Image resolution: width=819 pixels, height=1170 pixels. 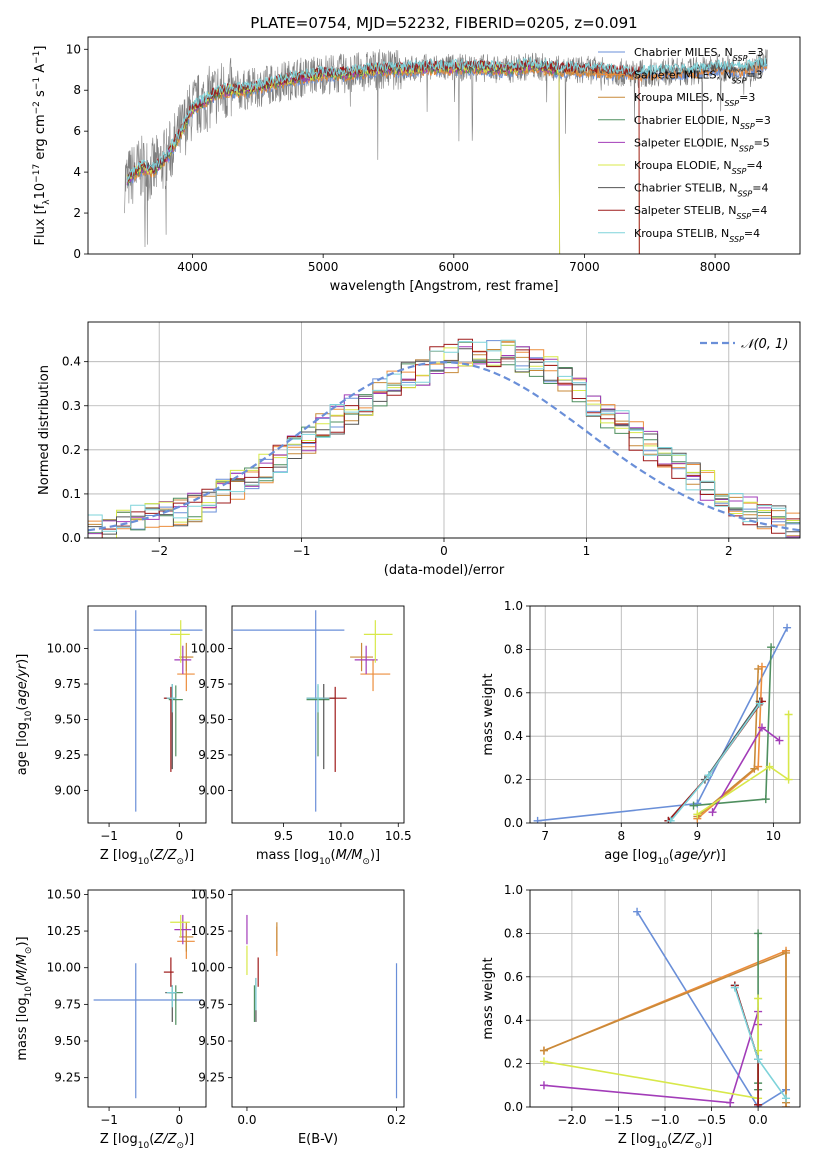 I want to click on weight-line-chabrier-miles, so click(x=662, y=723).